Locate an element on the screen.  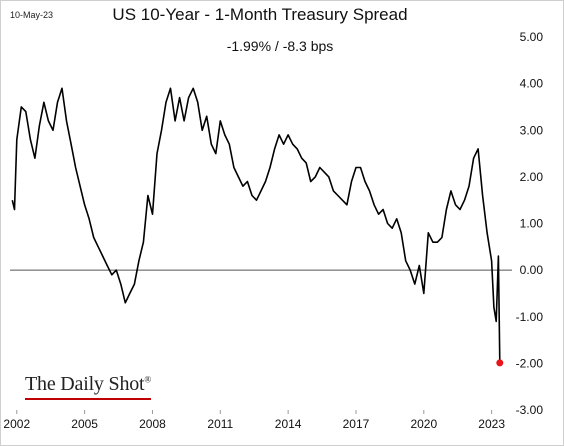
y-tick-label: -1.00 is located at coordinates (530, 317).